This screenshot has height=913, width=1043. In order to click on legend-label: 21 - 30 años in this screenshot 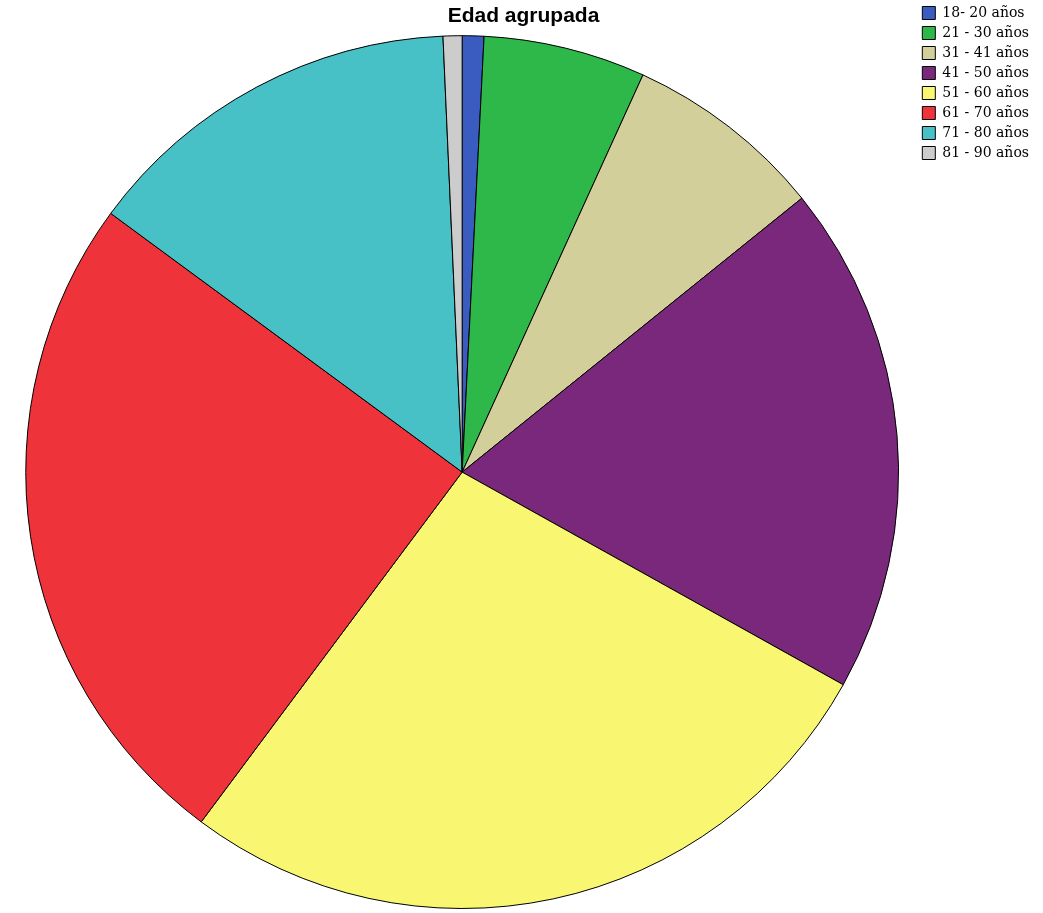, I will do `click(985, 31)`.